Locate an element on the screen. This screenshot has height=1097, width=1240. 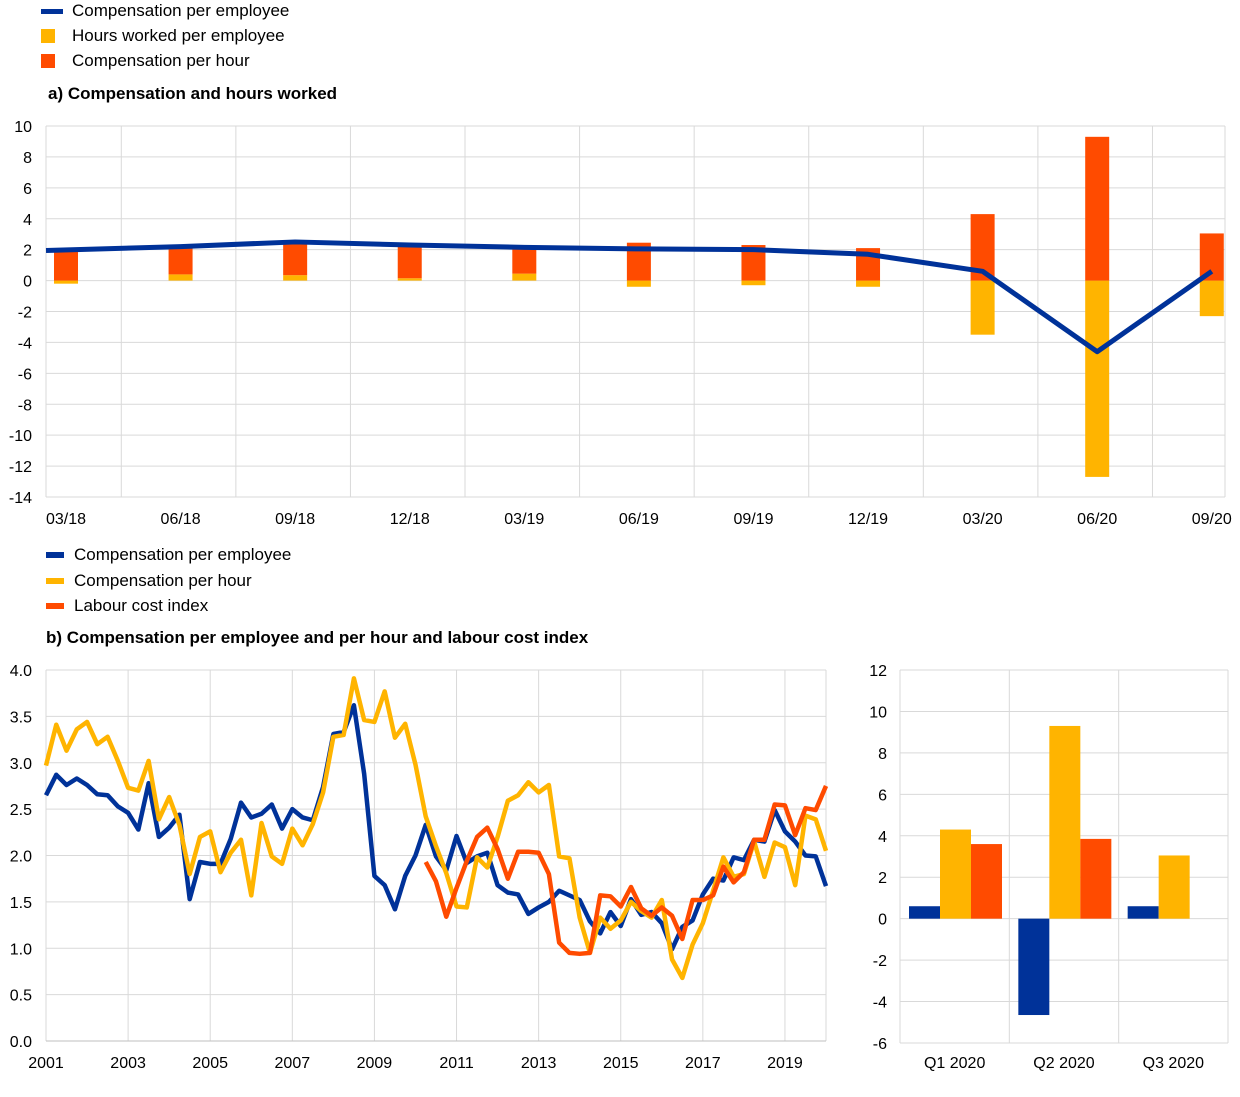
series-line is located at coordinates (626, 871).